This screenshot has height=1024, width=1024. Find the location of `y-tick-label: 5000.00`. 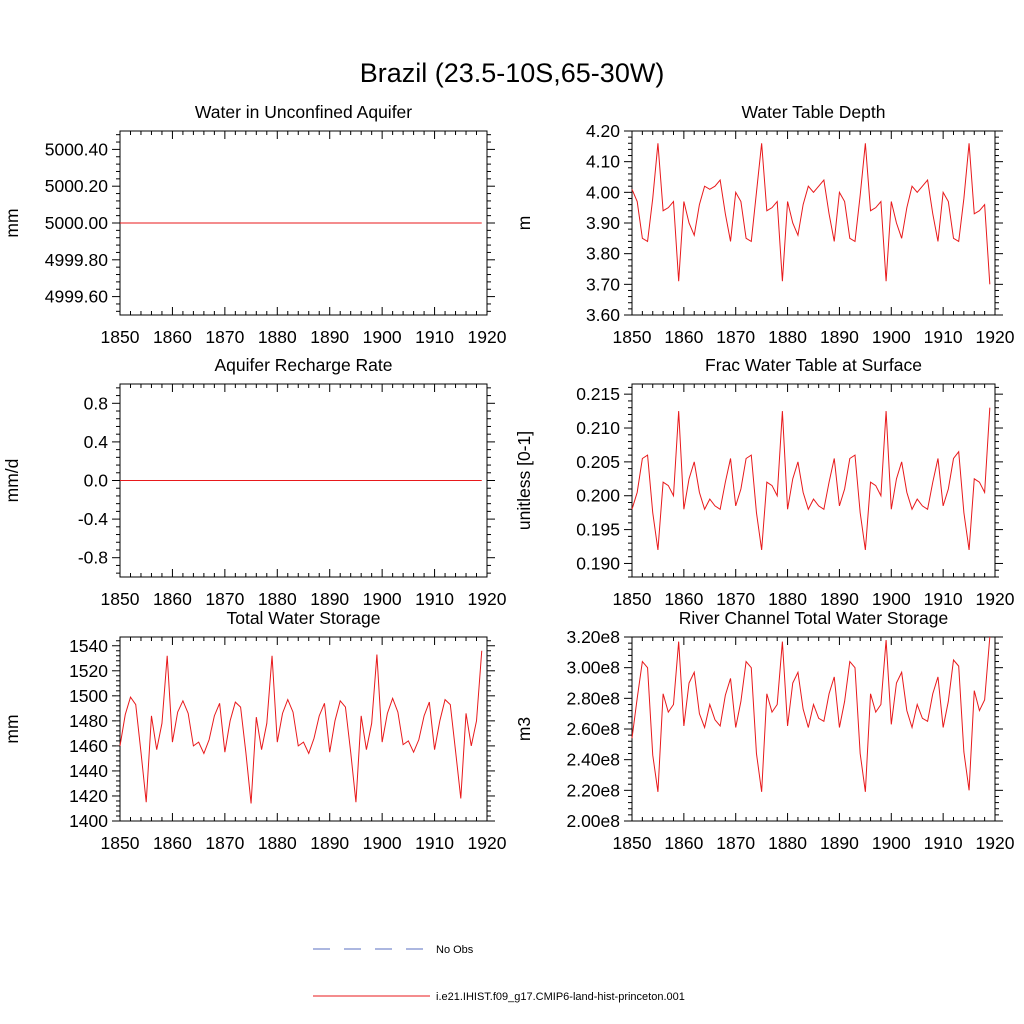

y-tick-label: 5000.00 is located at coordinates (77, 223).